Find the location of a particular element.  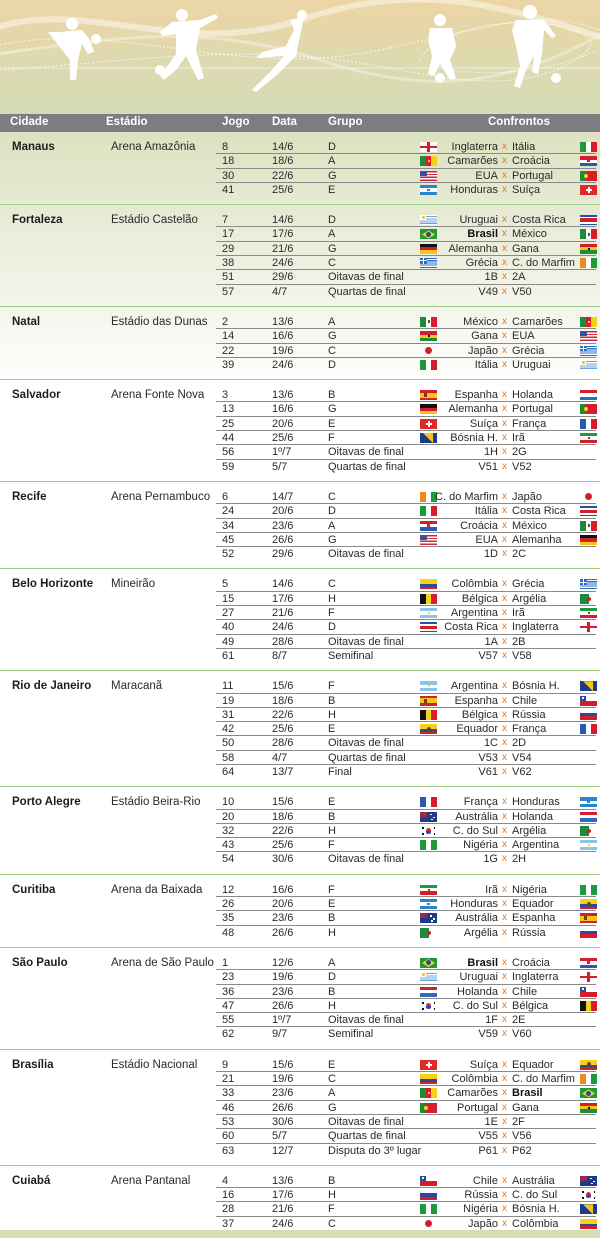

home-team: Colômbia is located at coordinates (474, 1079).